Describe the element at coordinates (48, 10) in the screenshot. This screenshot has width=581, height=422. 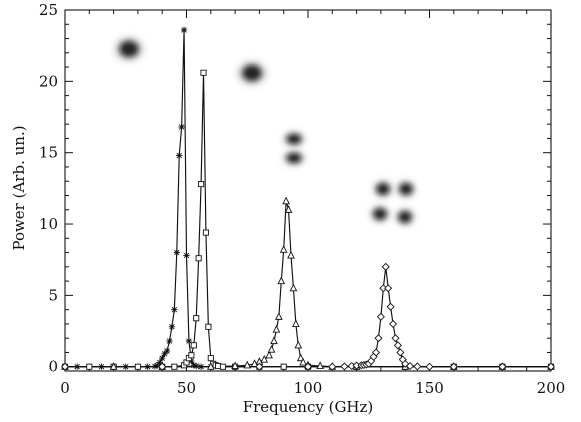
I see `y-tick-label: 25` at that location.